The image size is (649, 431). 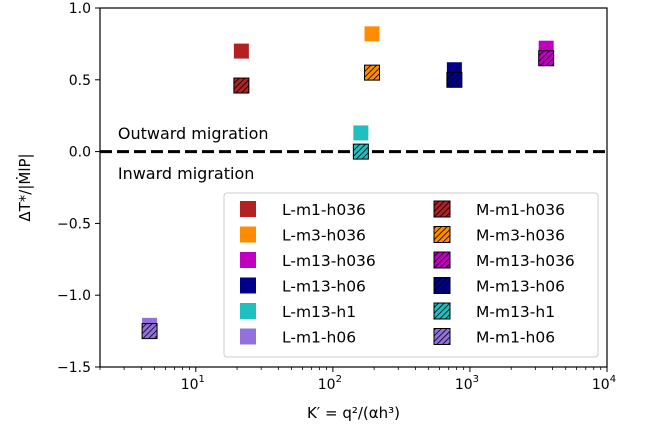 I want to click on y-tick-label: −0.5, so click(x=74, y=224).